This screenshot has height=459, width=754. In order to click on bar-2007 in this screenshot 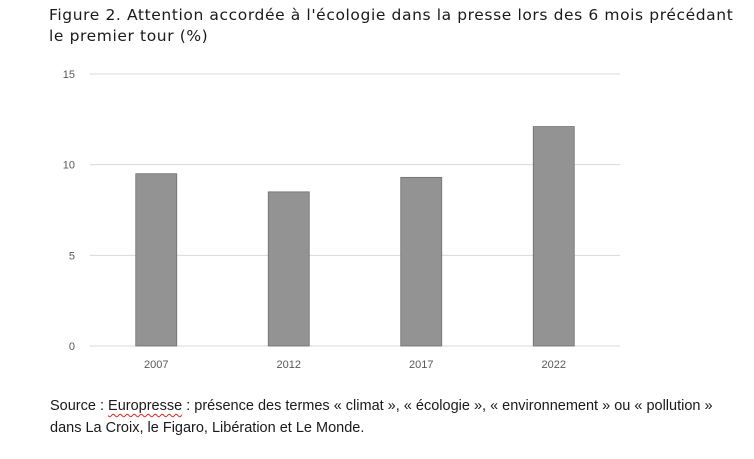, I will do `click(156, 260)`.